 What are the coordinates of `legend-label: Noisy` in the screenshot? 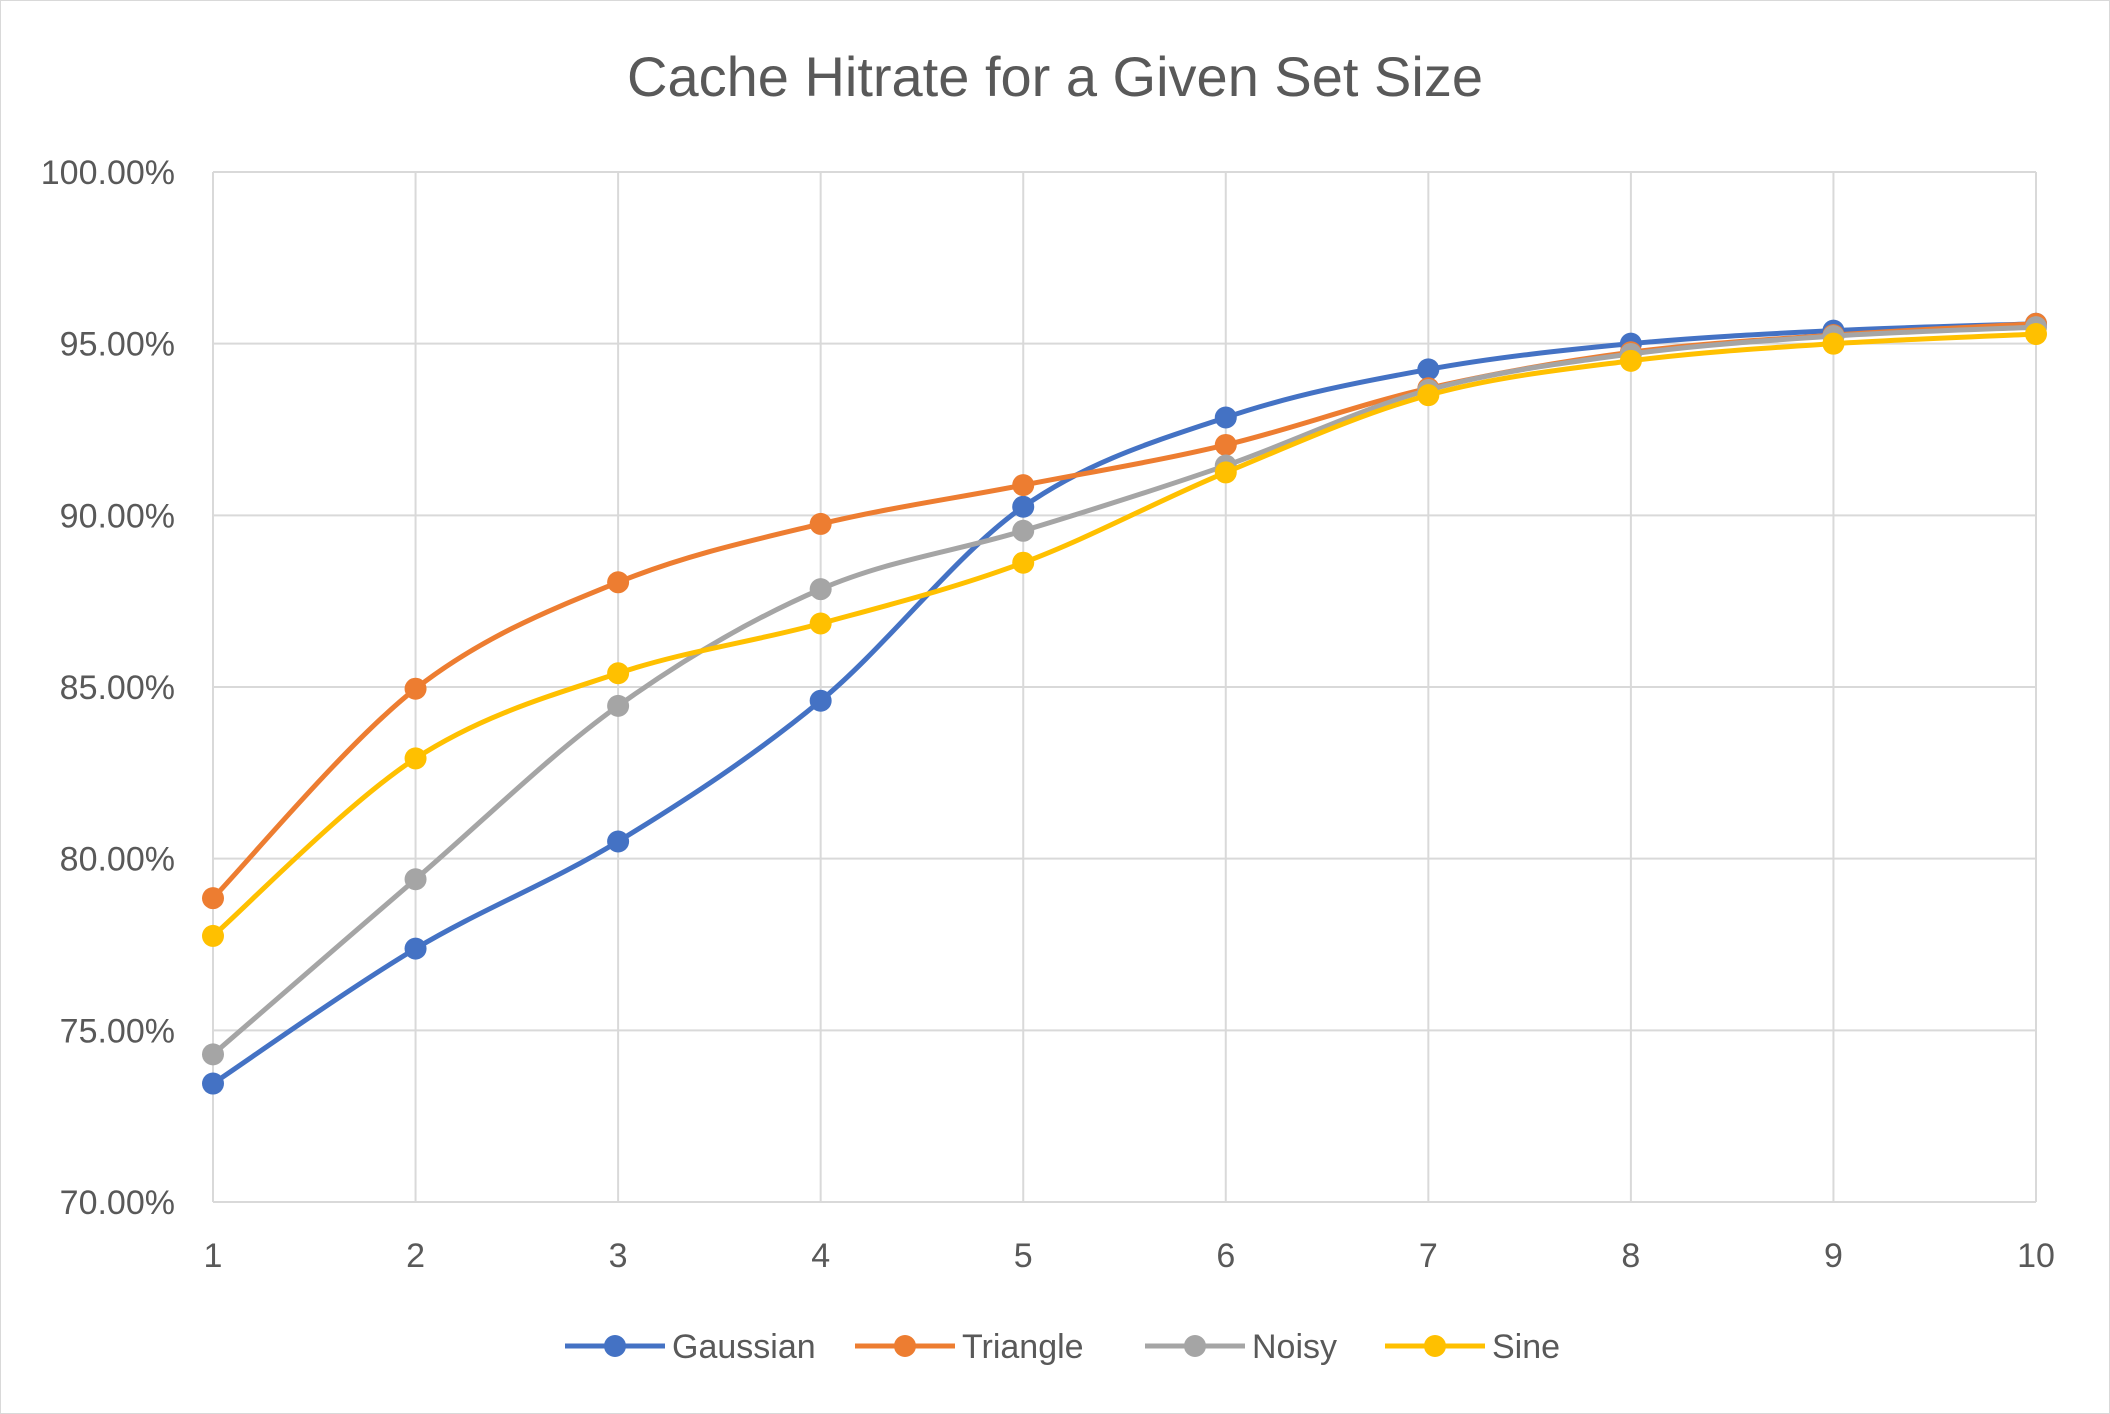 It's located at (1294, 1347).